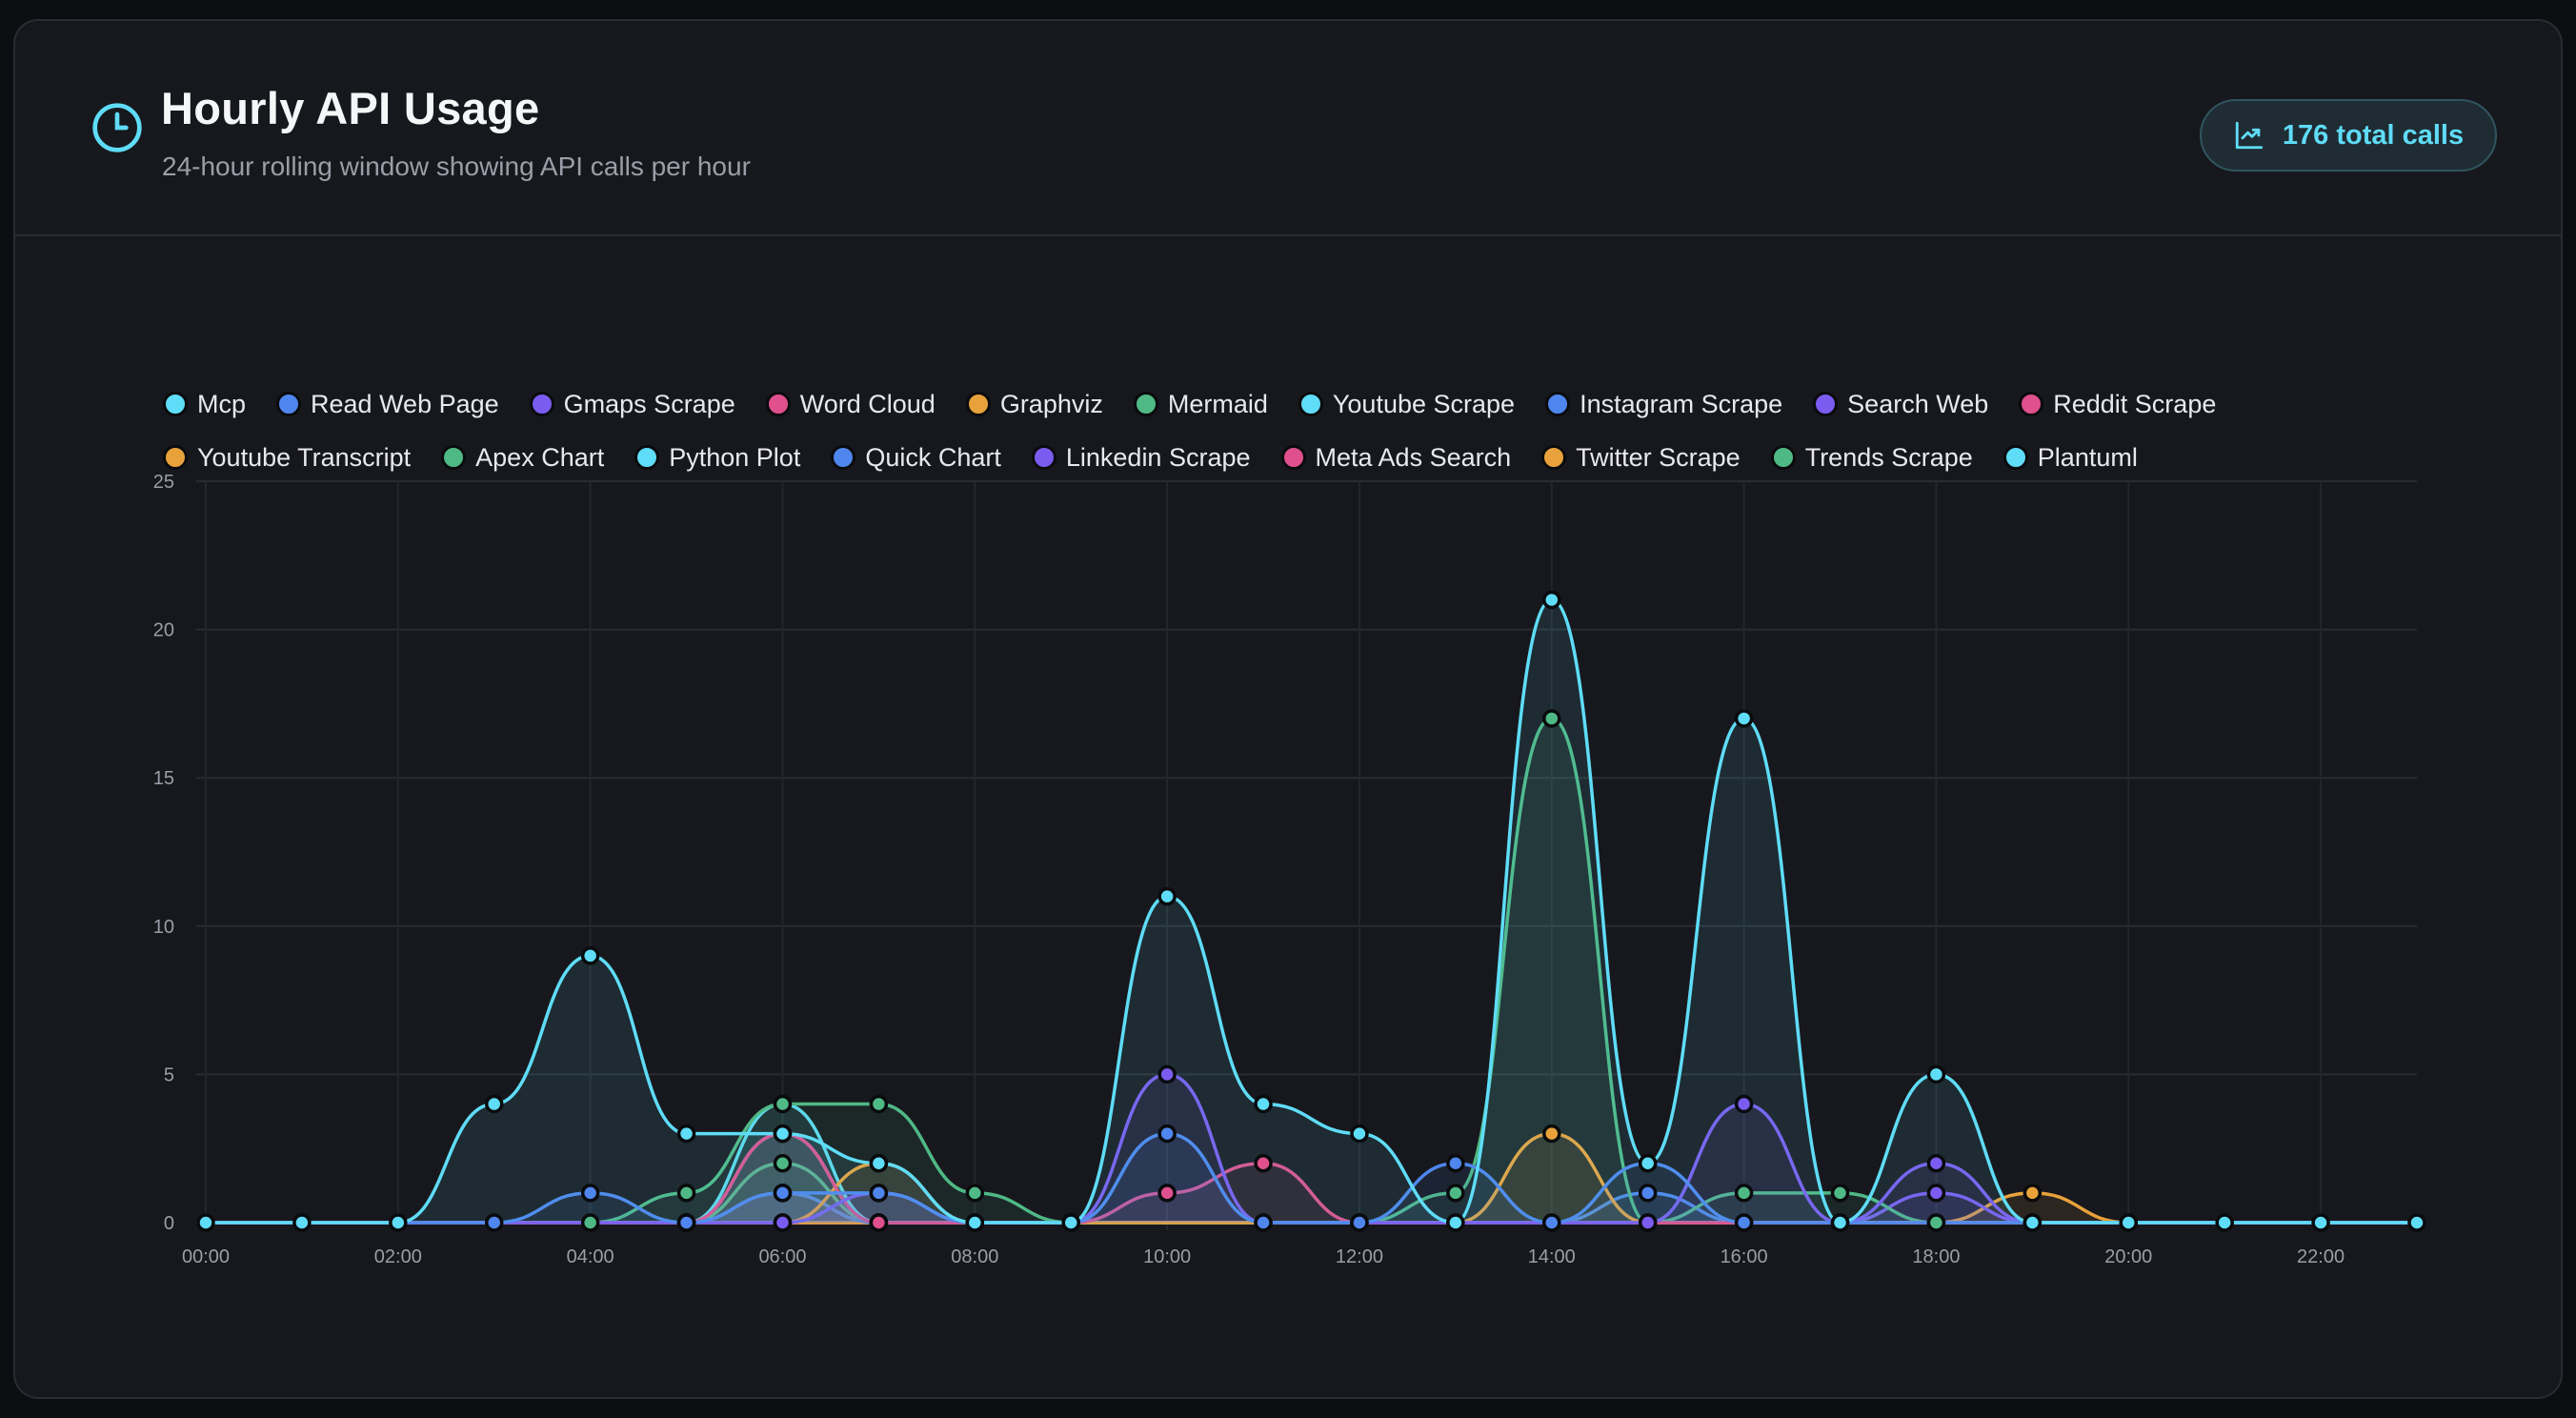  I want to click on legend-label: Graphviz, so click(1051, 403).